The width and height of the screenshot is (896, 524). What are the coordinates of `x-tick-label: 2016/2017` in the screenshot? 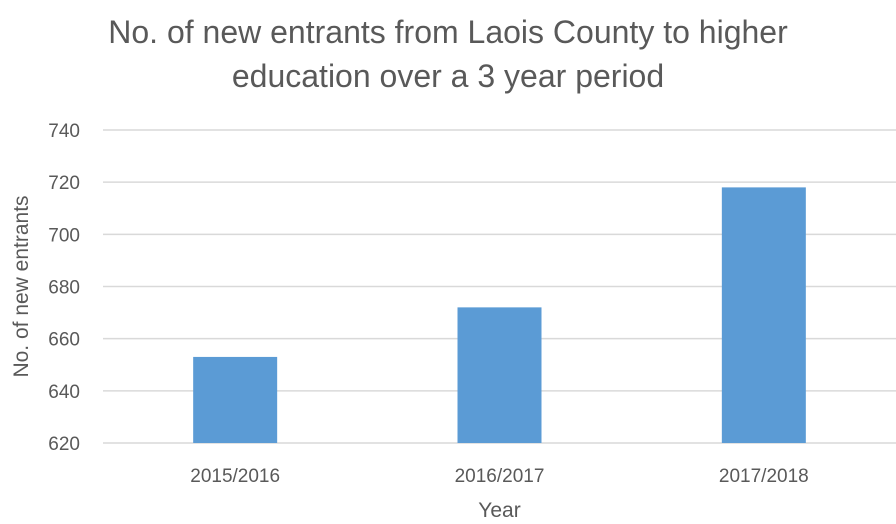 It's located at (500, 476).